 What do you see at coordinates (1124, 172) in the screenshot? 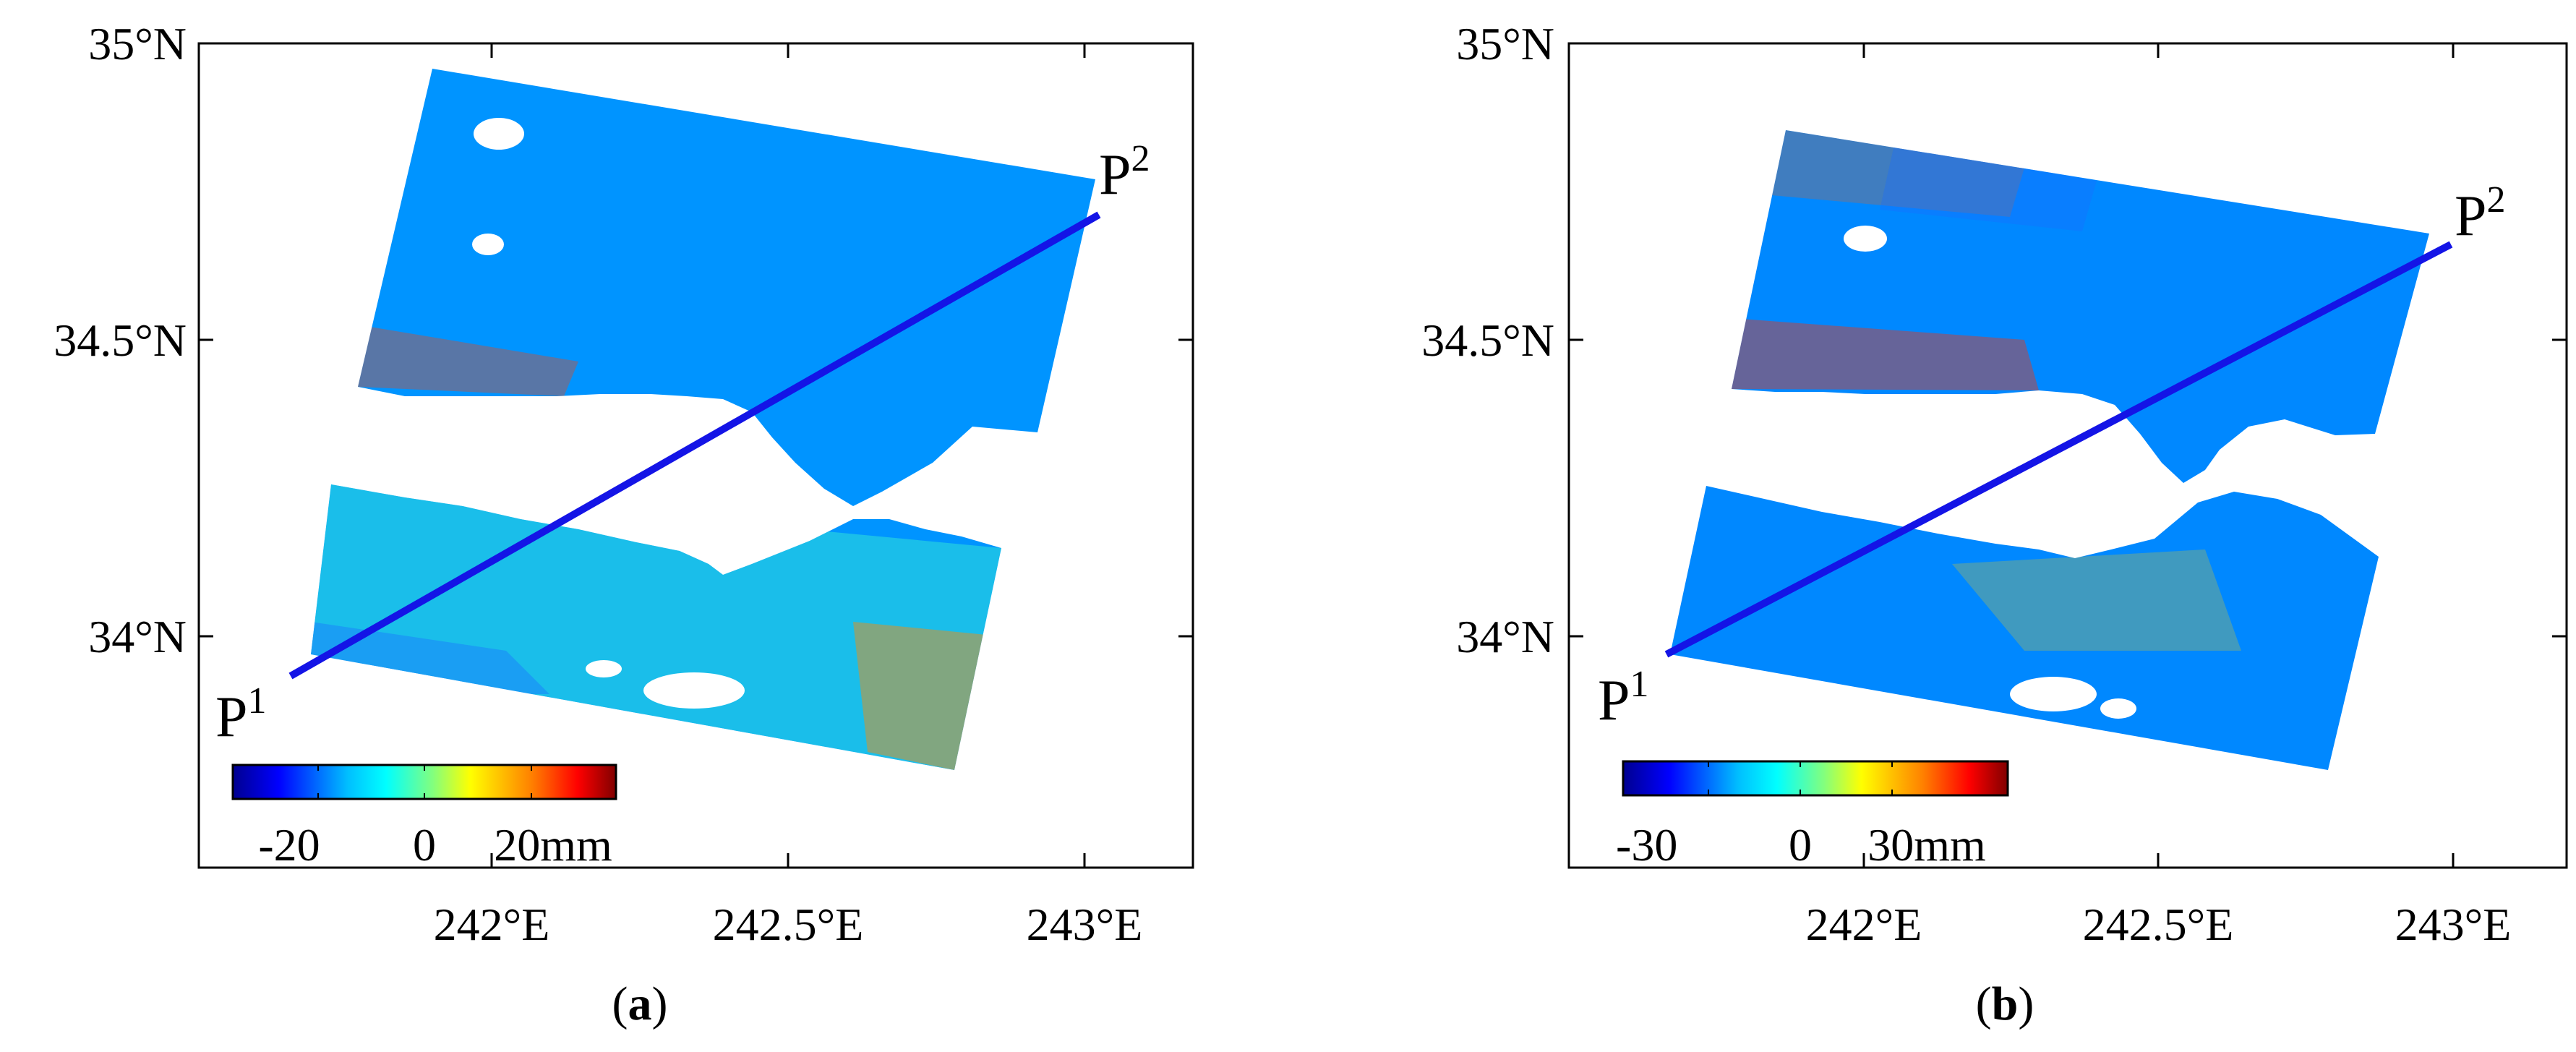
I see `profile-end-label-a: P2` at bounding box center [1124, 172].